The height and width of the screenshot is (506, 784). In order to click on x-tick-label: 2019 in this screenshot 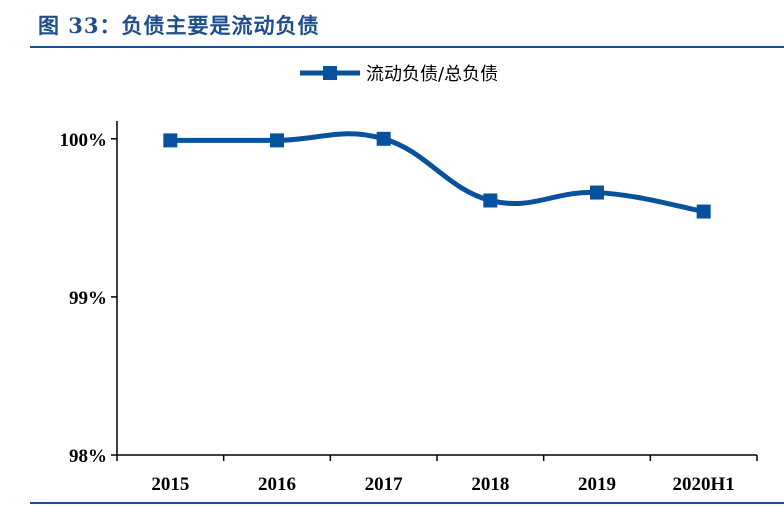, I will do `click(597, 484)`.